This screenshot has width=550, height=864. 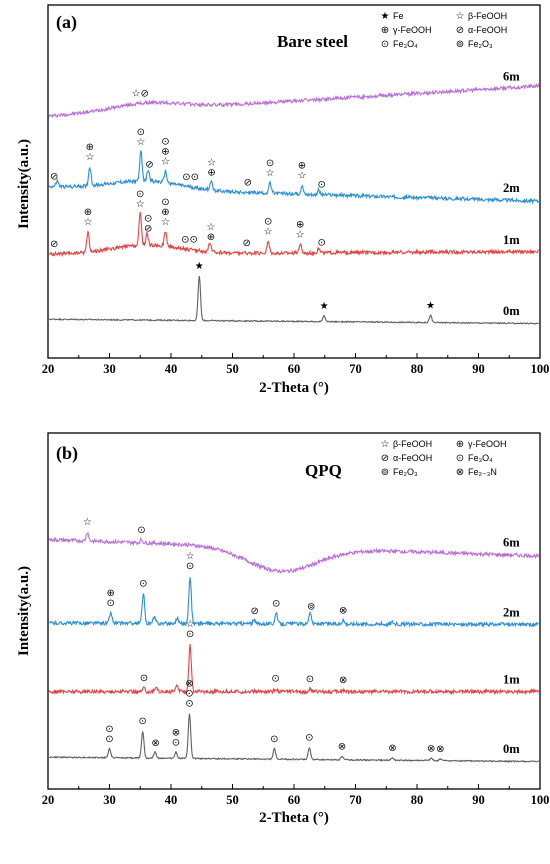 I want to click on peak-marker: ☆, so click(x=87, y=522).